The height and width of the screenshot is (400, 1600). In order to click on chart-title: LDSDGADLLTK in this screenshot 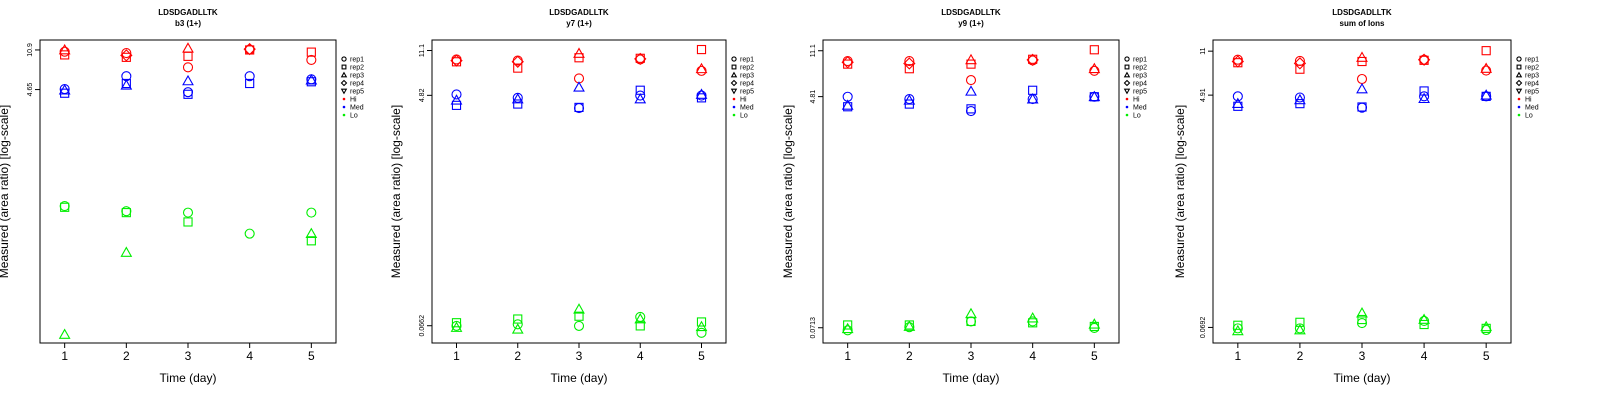, I will do `click(579, 12)`.